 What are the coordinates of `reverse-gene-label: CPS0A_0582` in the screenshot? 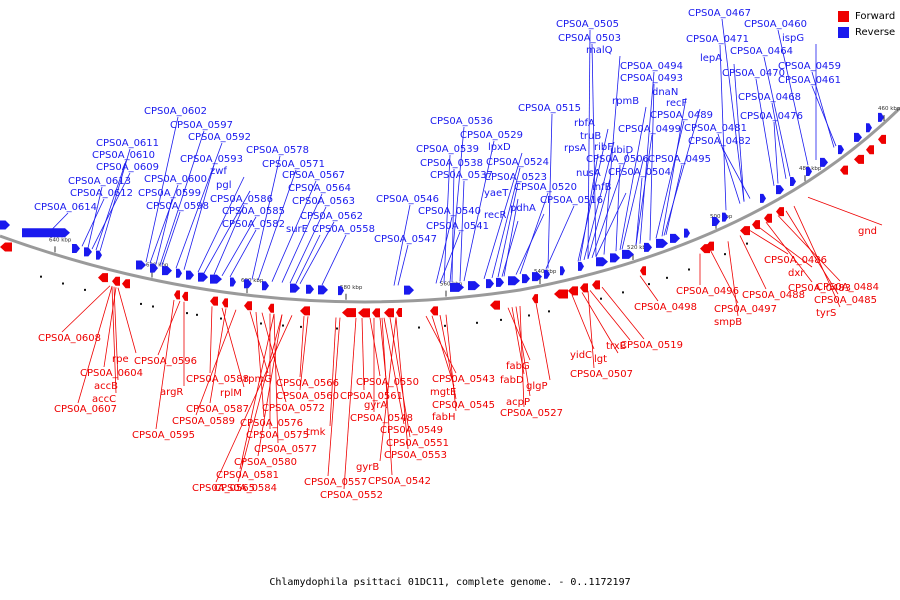 It's located at (253, 224).